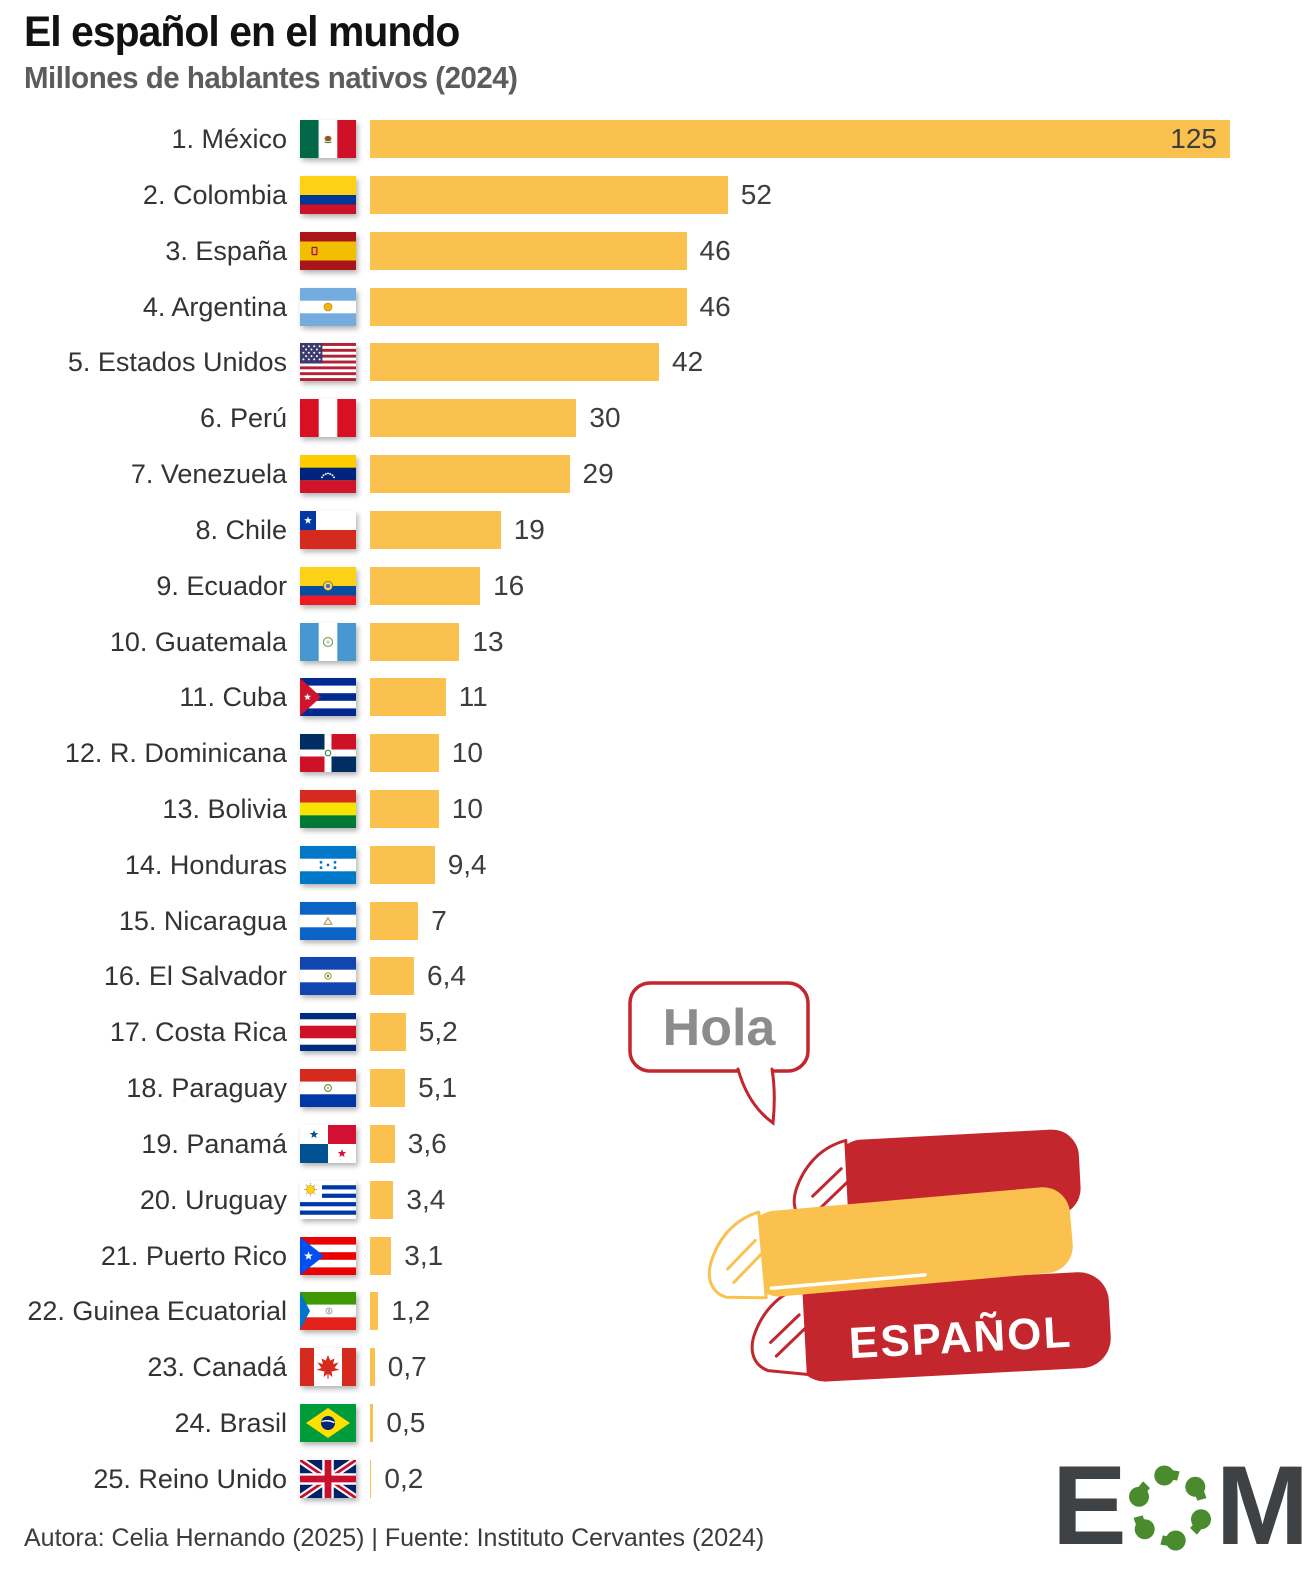 Image resolution: width=1310 pixels, height=1583 pixels. Describe the element at coordinates (427, 1143) in the screenshot. I see `bar-value-label: 3,6` at that location.